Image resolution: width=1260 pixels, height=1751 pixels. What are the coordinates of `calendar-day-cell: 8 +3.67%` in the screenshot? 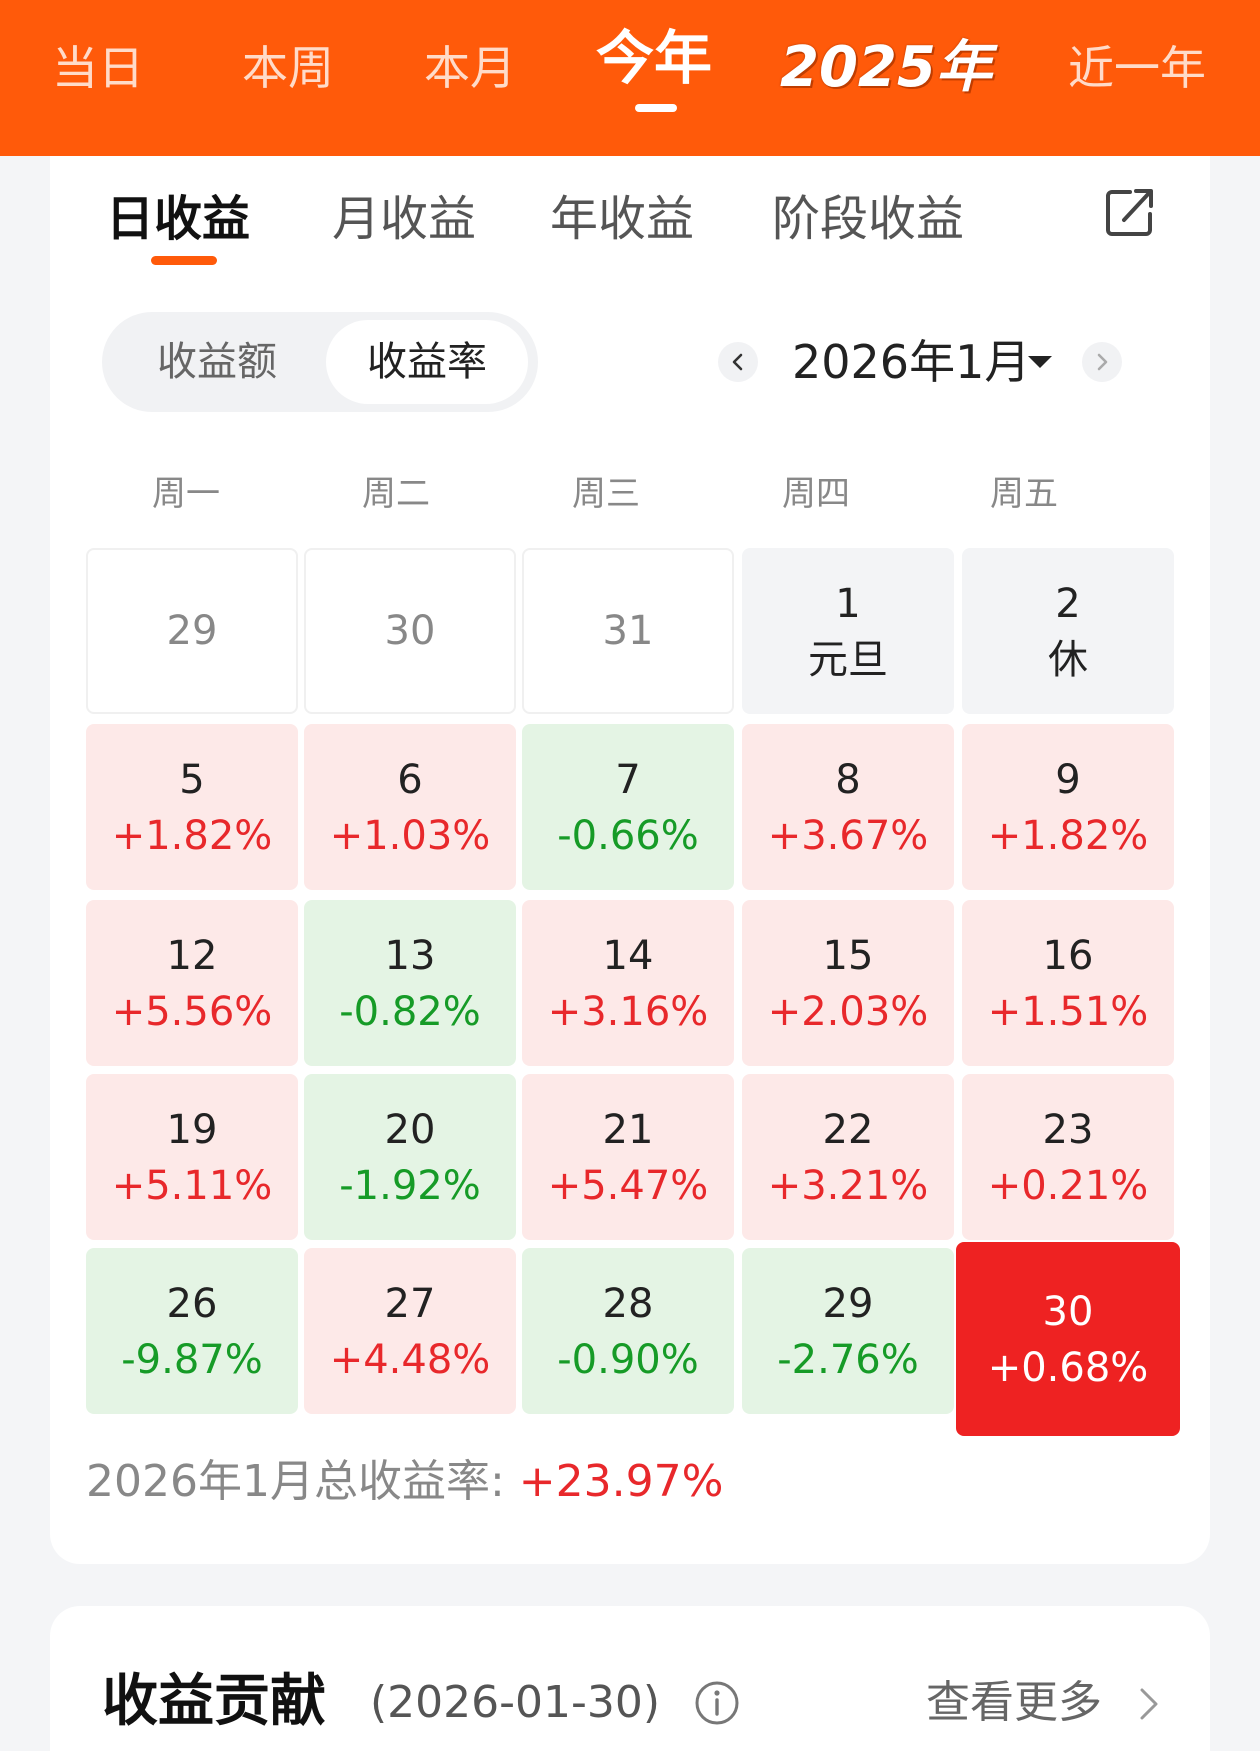 It's located at (848, 807).